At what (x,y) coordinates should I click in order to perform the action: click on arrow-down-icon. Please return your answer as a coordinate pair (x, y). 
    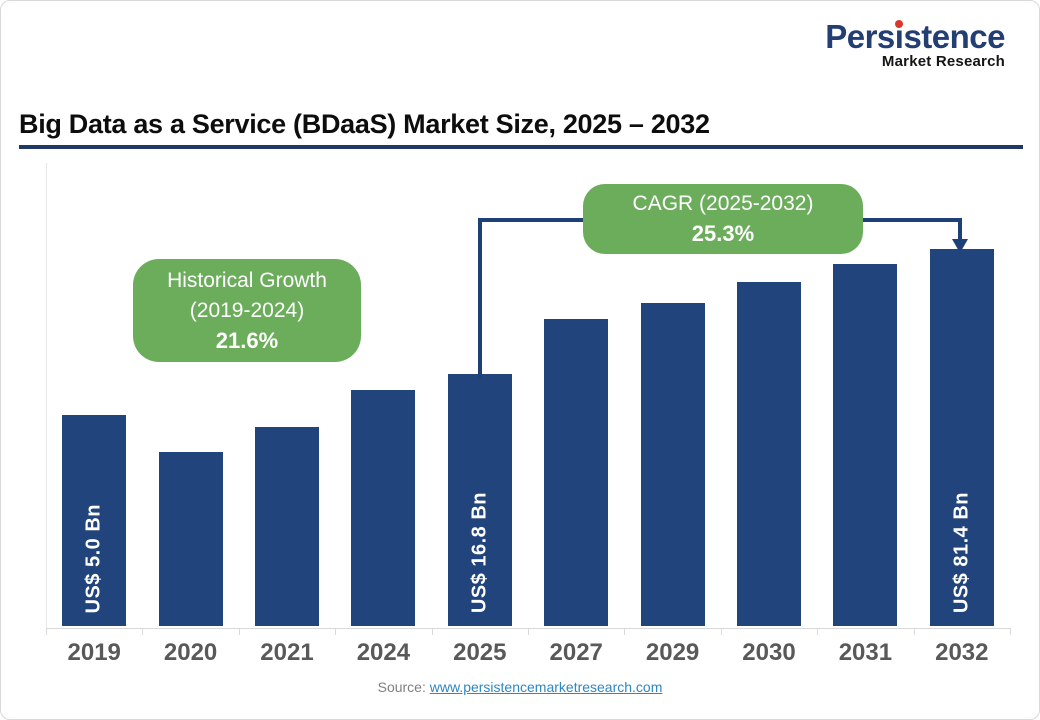
    Looking at the image, I should click on (960, 246).